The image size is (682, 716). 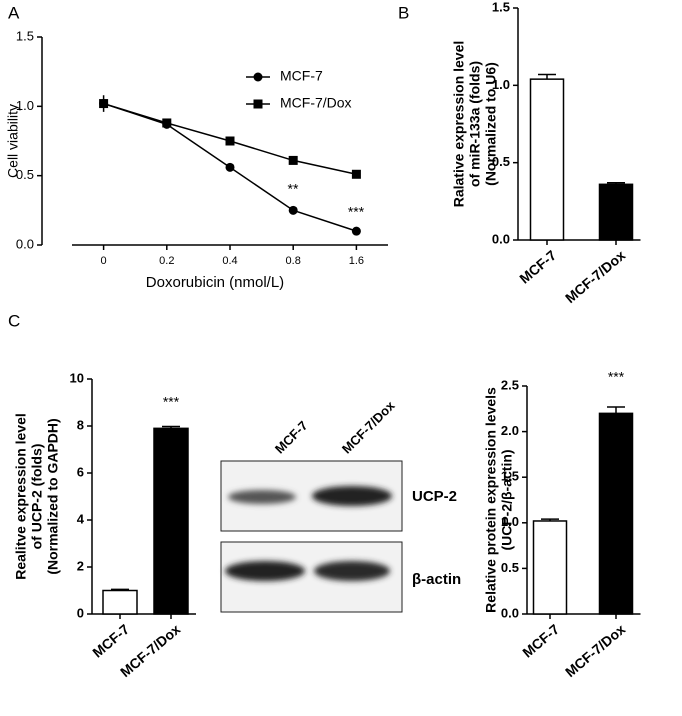 What do you see at coordinates (293, 189) in the screenshot?
I see `annotation: **` at bounding box center [293, 189].